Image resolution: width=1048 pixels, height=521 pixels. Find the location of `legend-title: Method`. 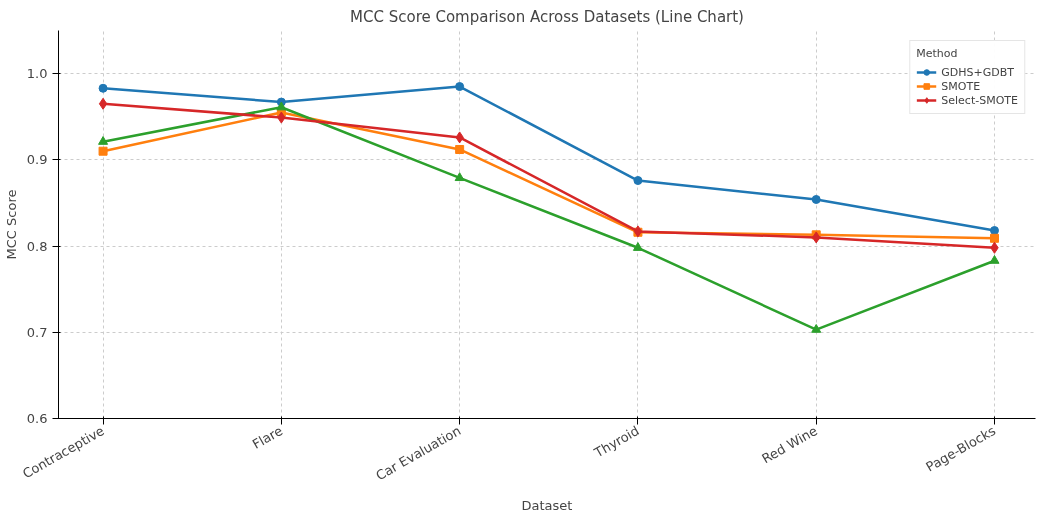

legend-title: Method is located at coordinates (937, 53).